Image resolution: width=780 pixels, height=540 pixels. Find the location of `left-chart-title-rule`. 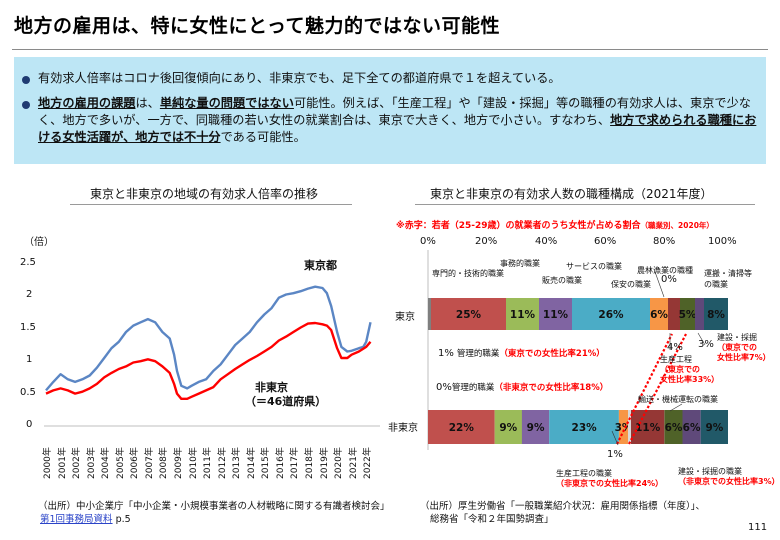

left-chart-title-rule is located at coordinates (211, 204).